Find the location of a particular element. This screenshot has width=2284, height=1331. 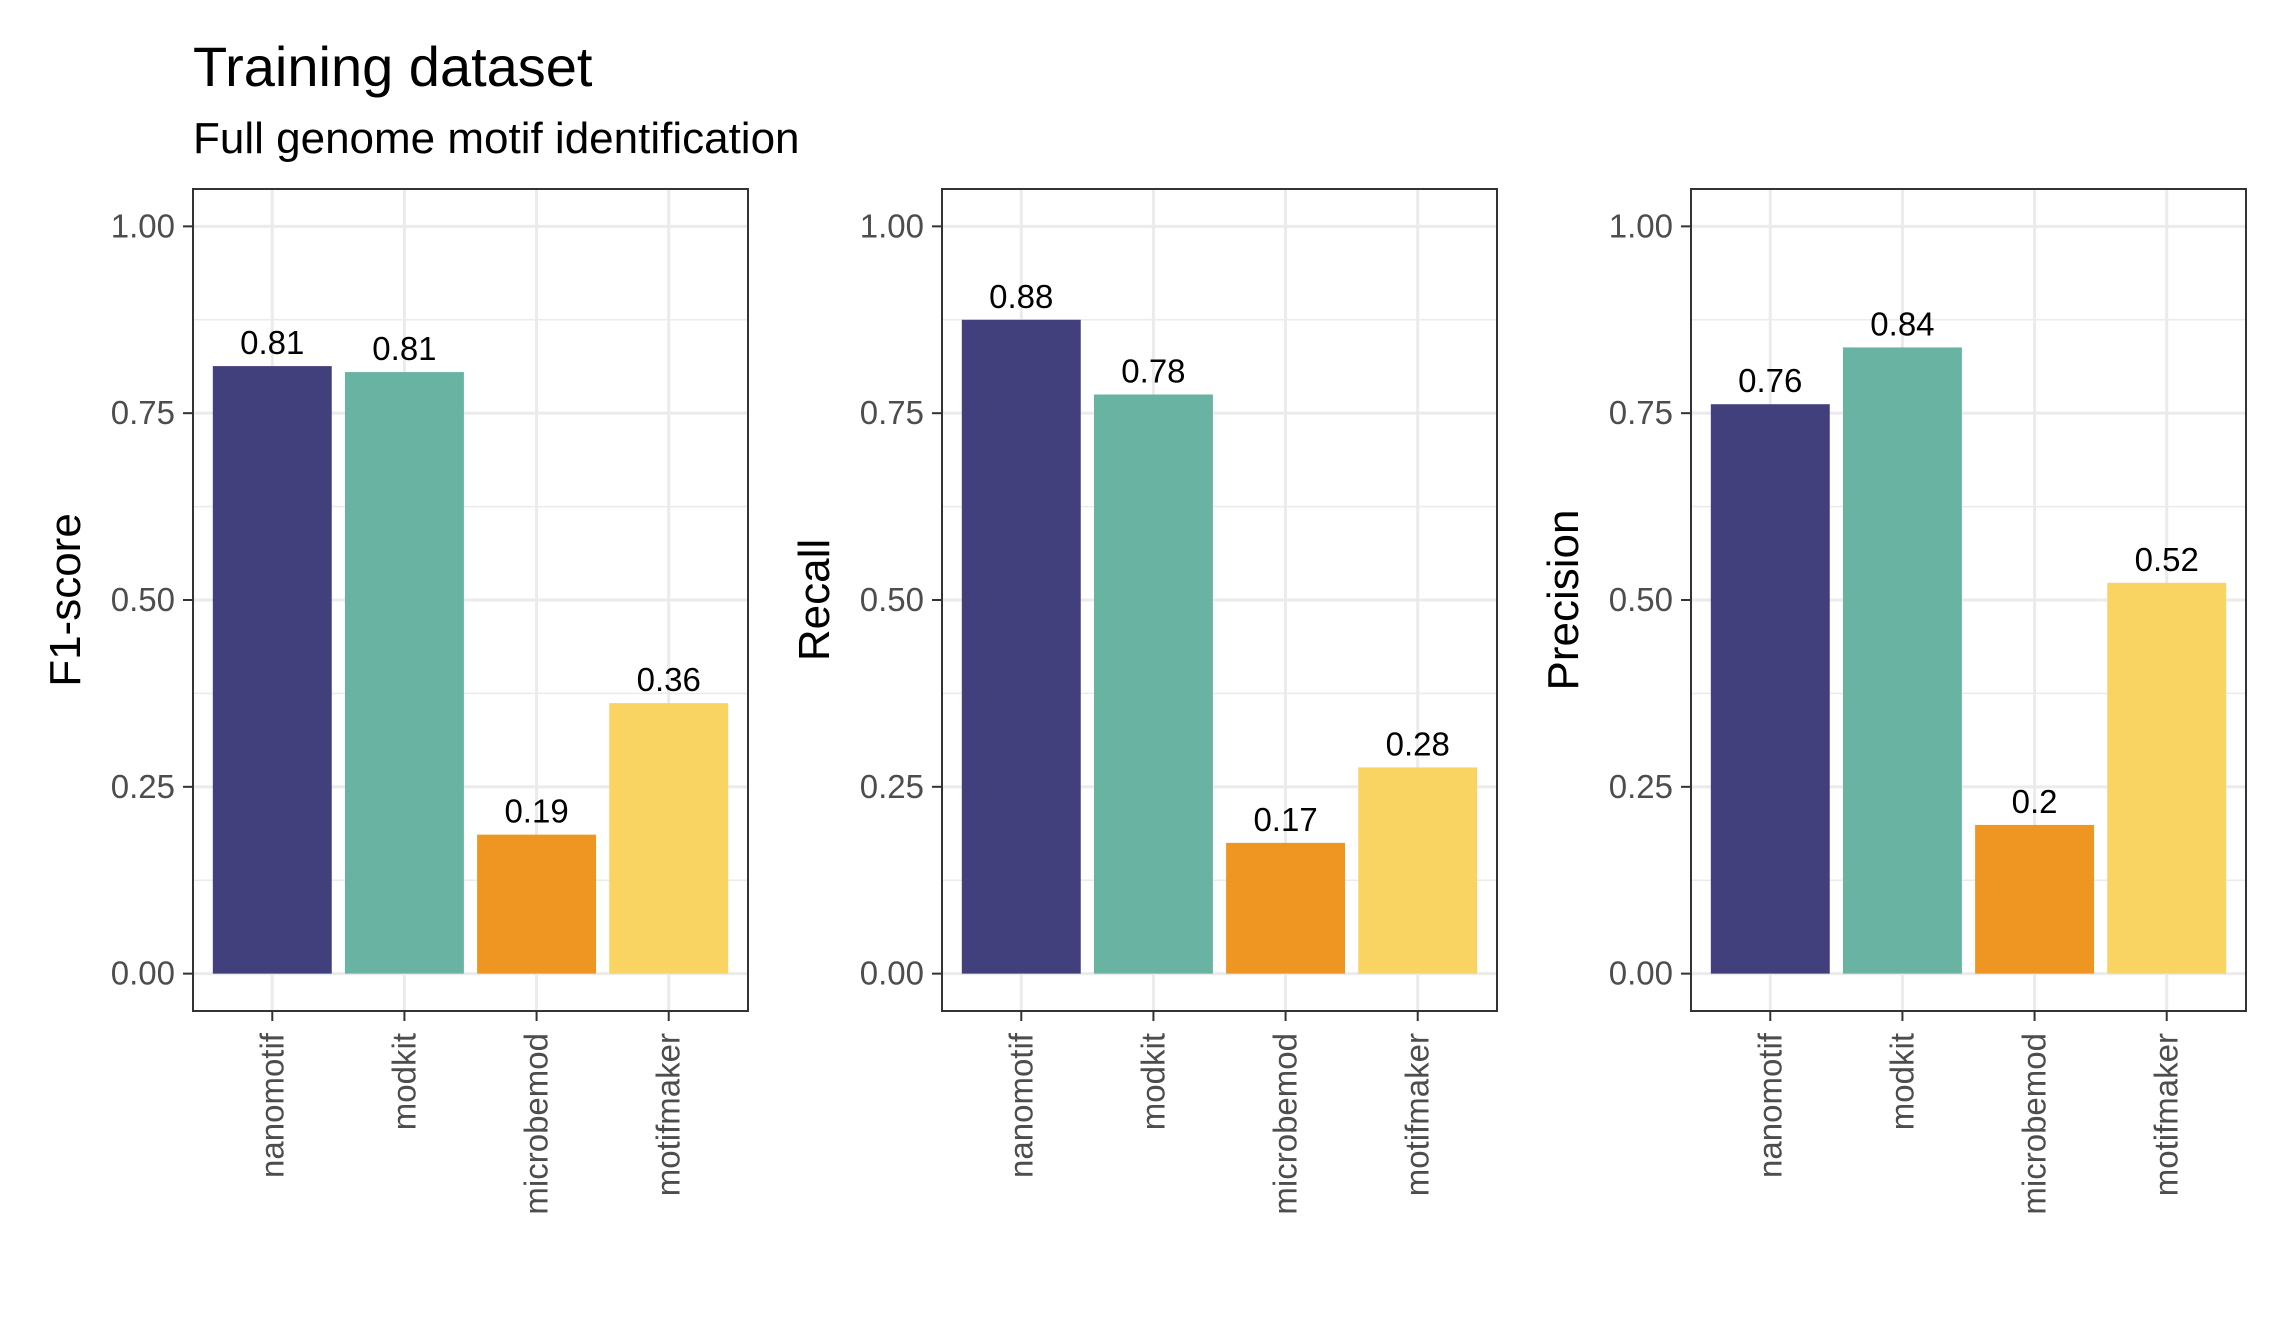

bar-value-label: 0.88 is located at coordinates (1021, 296).